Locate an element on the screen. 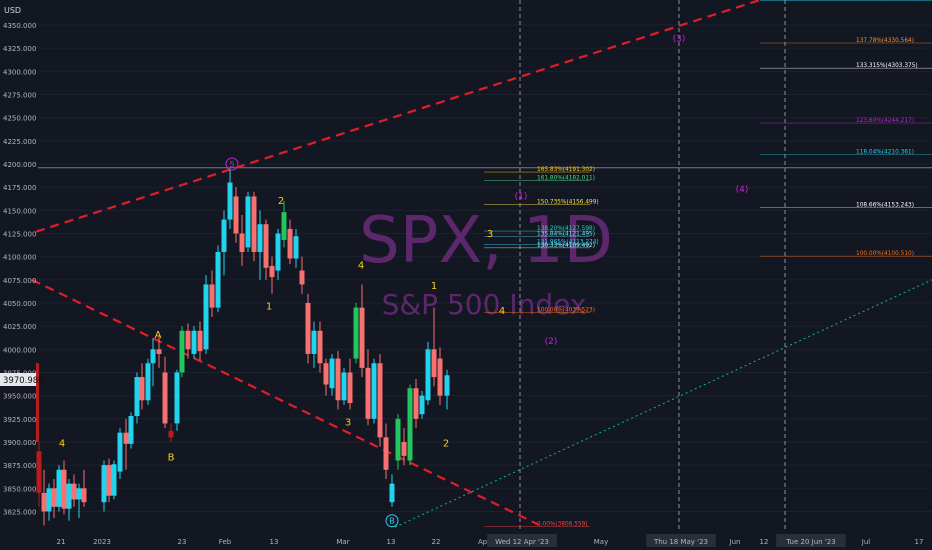 This screenshot has width=932, height=550. price-badge: 3970.980 is located at coordinates (22, 379).